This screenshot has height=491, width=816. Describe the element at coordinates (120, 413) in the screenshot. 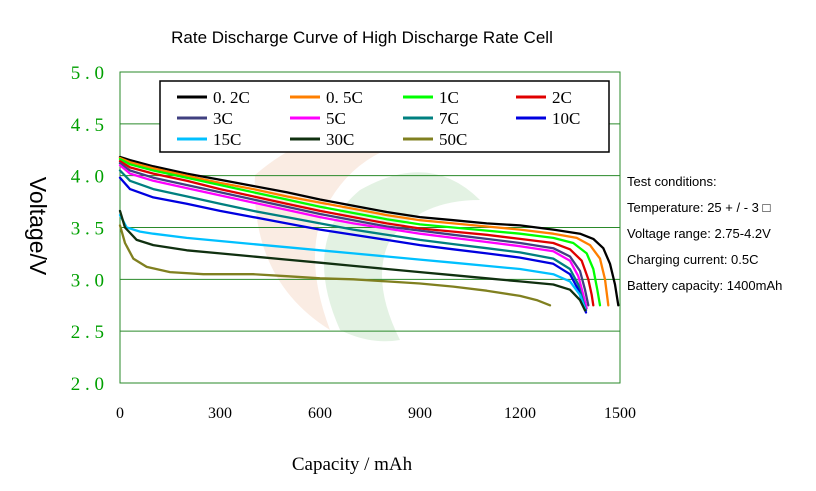

I see `x-tick-label: 0` at that location.